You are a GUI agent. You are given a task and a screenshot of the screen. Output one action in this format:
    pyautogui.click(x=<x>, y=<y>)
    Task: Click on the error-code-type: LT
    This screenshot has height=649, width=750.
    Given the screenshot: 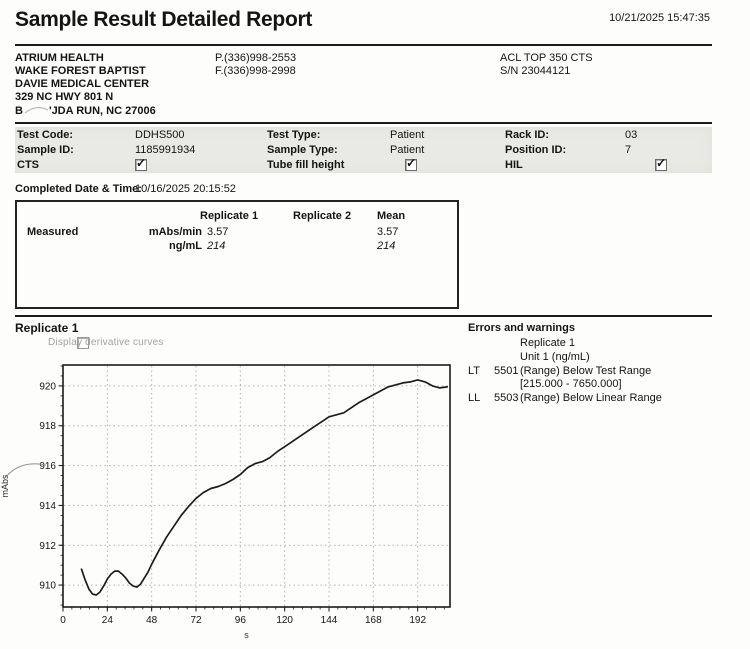 What is the action you would take?
    pyautogui.click(x=474, y=371)
    